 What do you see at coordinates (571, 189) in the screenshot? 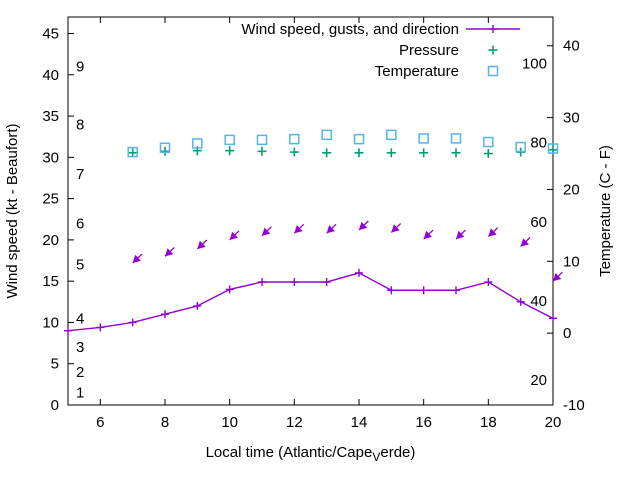
I see `y2-tick-label: 20` at bounding box center [571, 189].